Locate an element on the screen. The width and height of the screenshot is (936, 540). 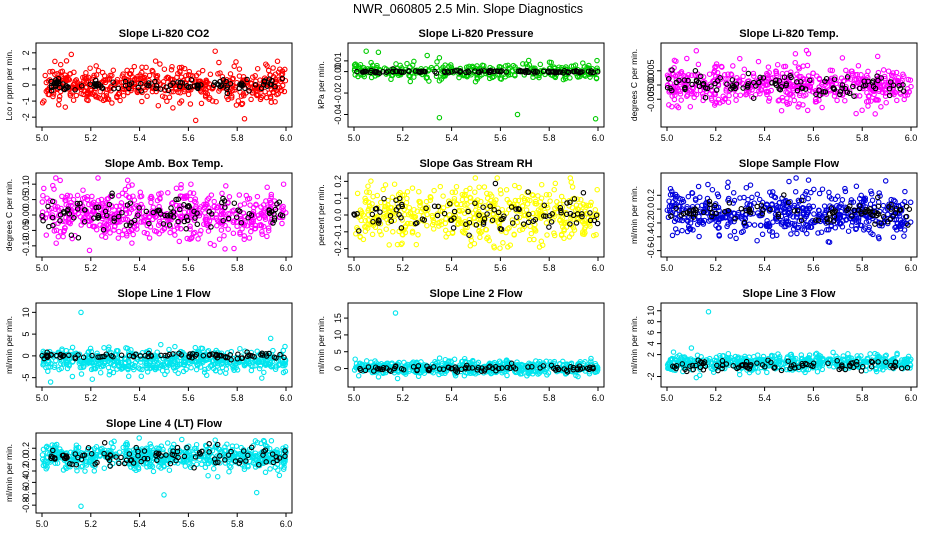
x-tick-label: 6.0 is located at coordinates (598, 268).